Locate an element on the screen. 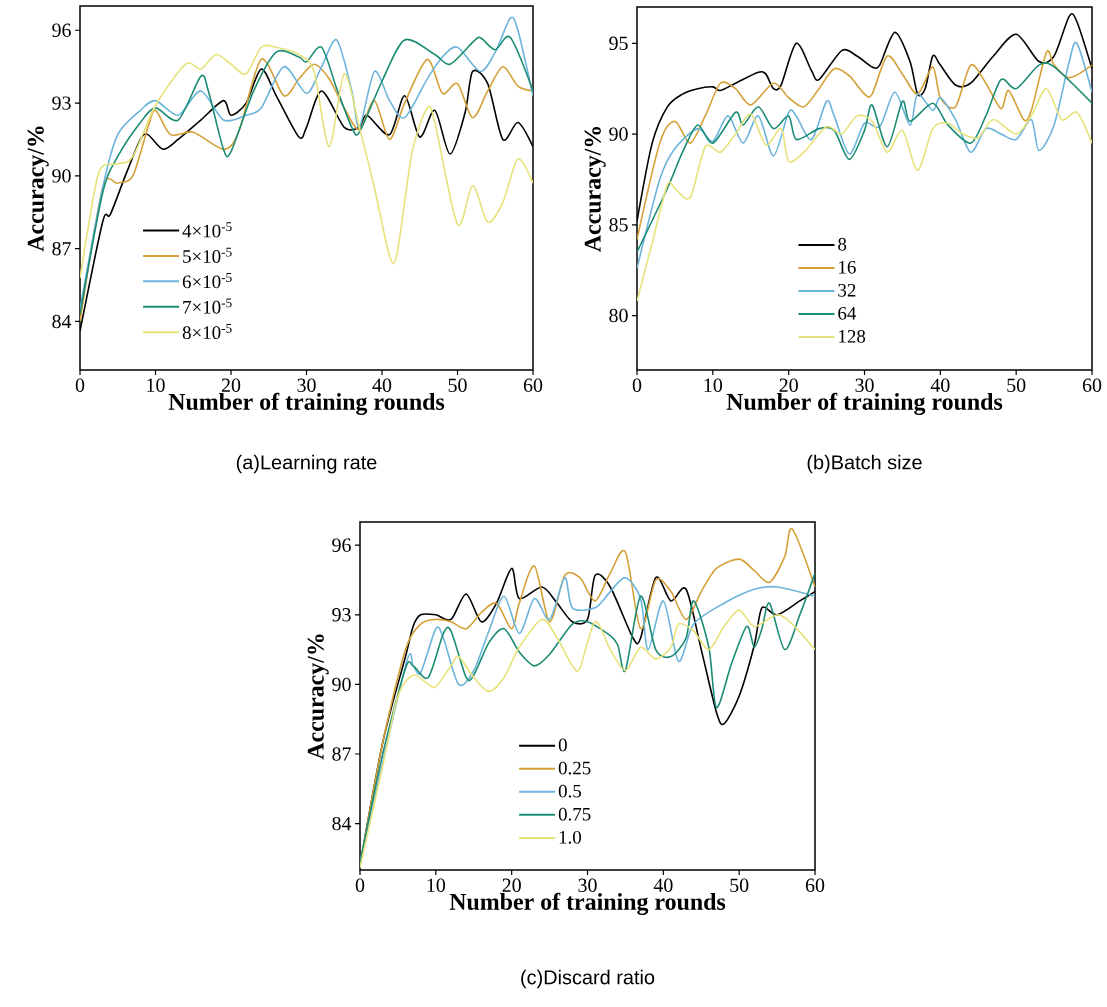  legend-label: 8 is located at coordinates (842, 244).